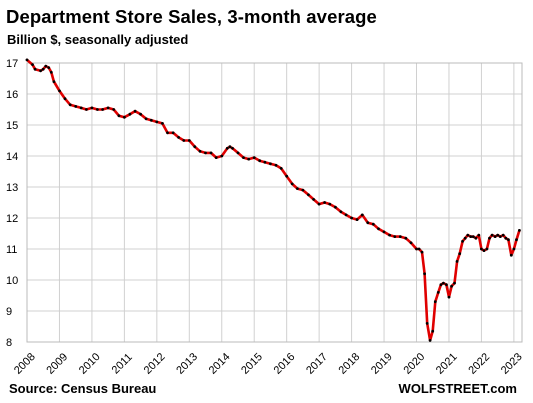  I want to click on x-tick-label: 2022, so click(479, 364).